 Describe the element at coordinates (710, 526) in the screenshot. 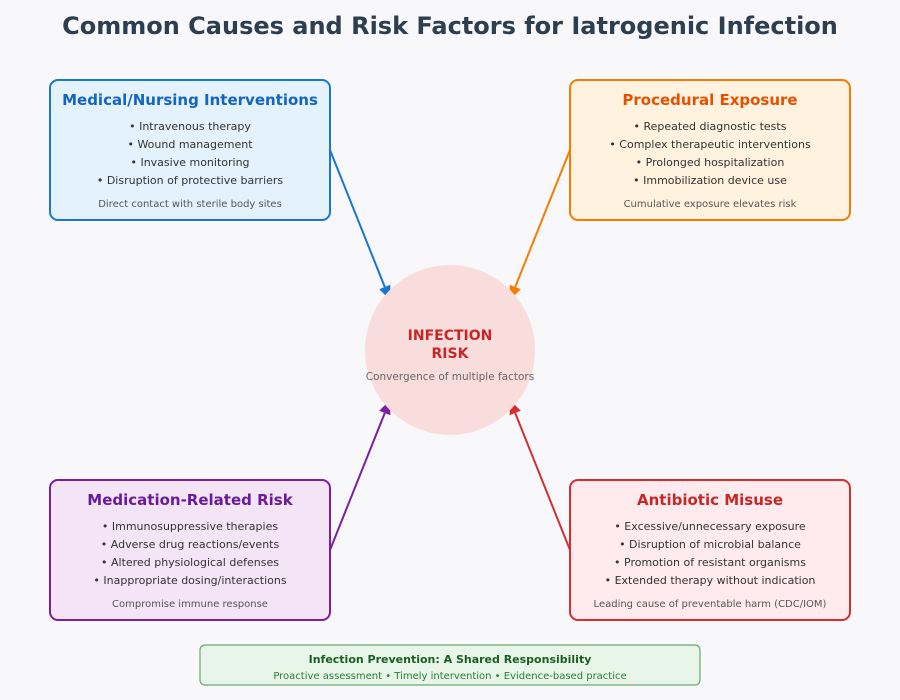

I see `box-list-item: • Excessive/unnecessary exposure` at that location.